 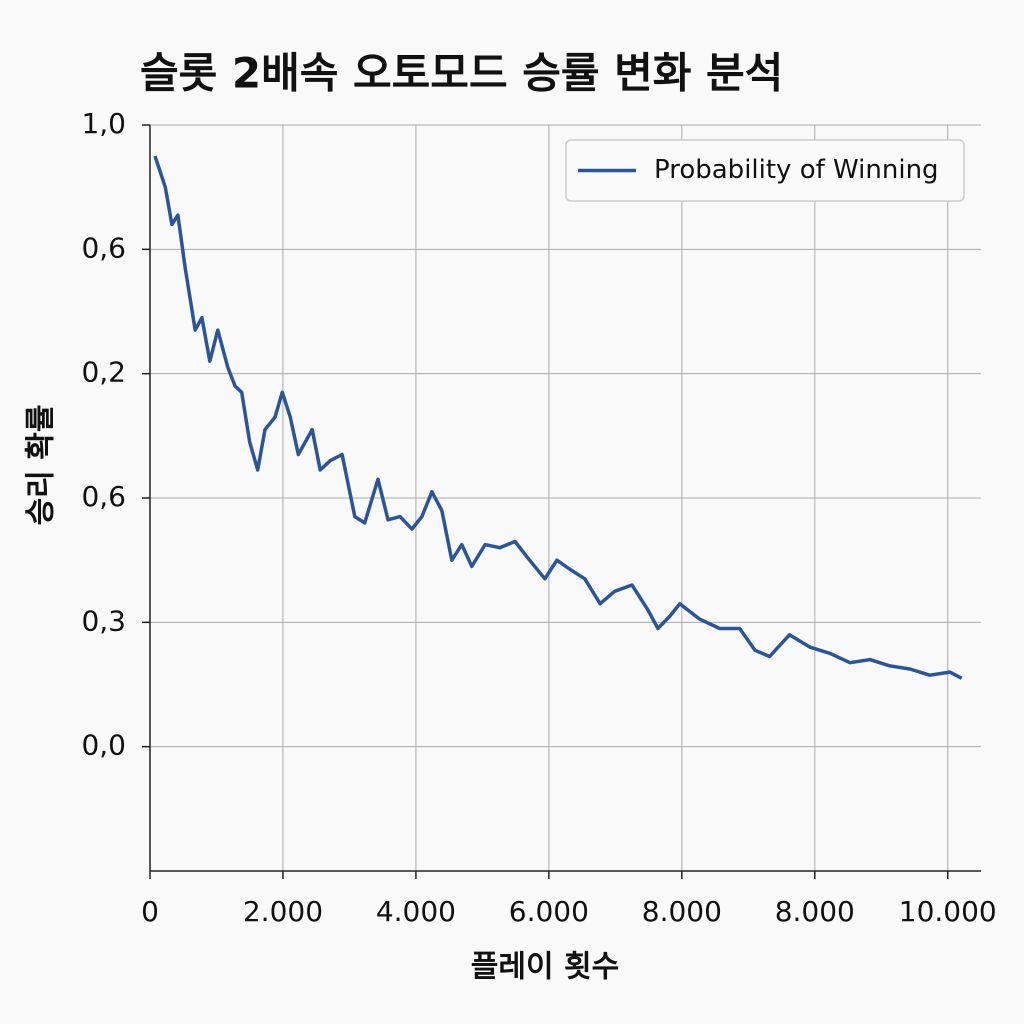 I want to click on x-tick-label: 6.000, so click(x=549, y=911).